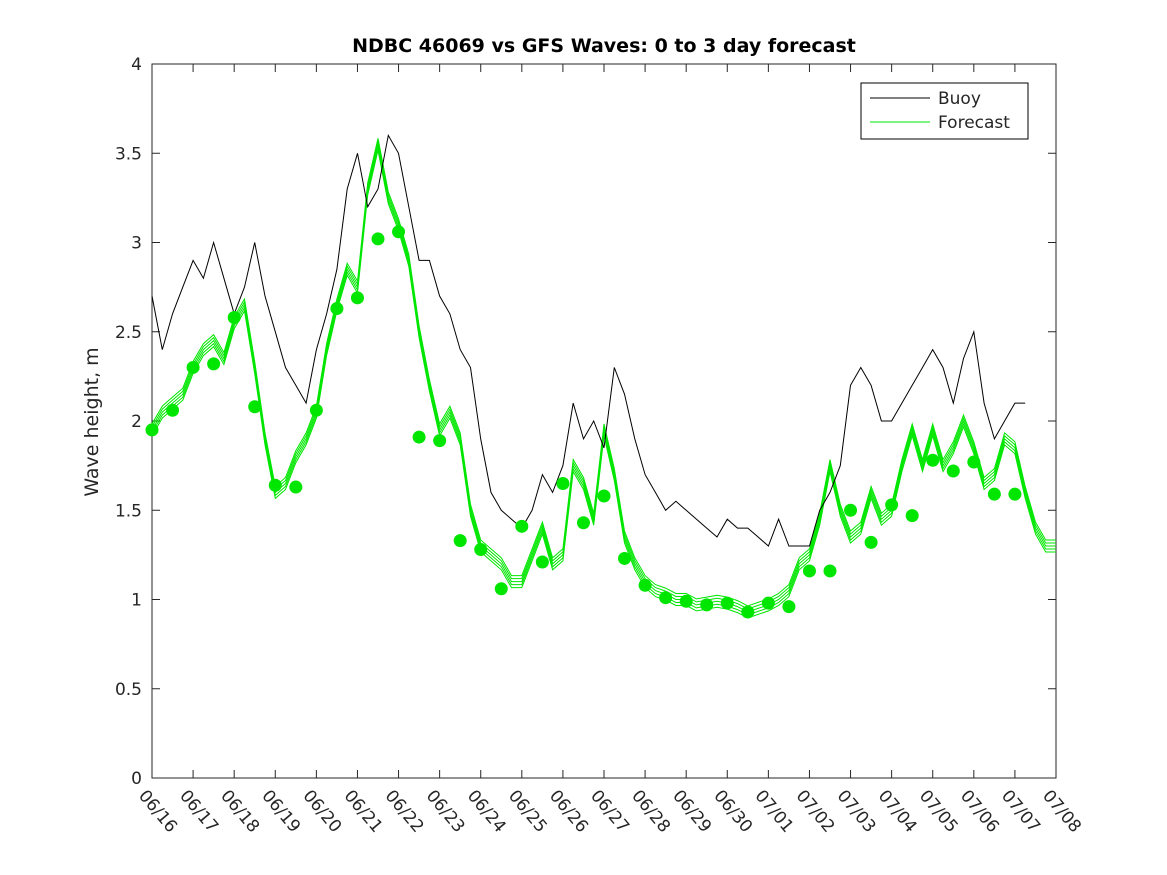 The image size is (1167, 875). What do you see at coordinates (732, 811) in the screenshot?
I see `x-tick-label: 06/30` at bounding box center [732, 811].